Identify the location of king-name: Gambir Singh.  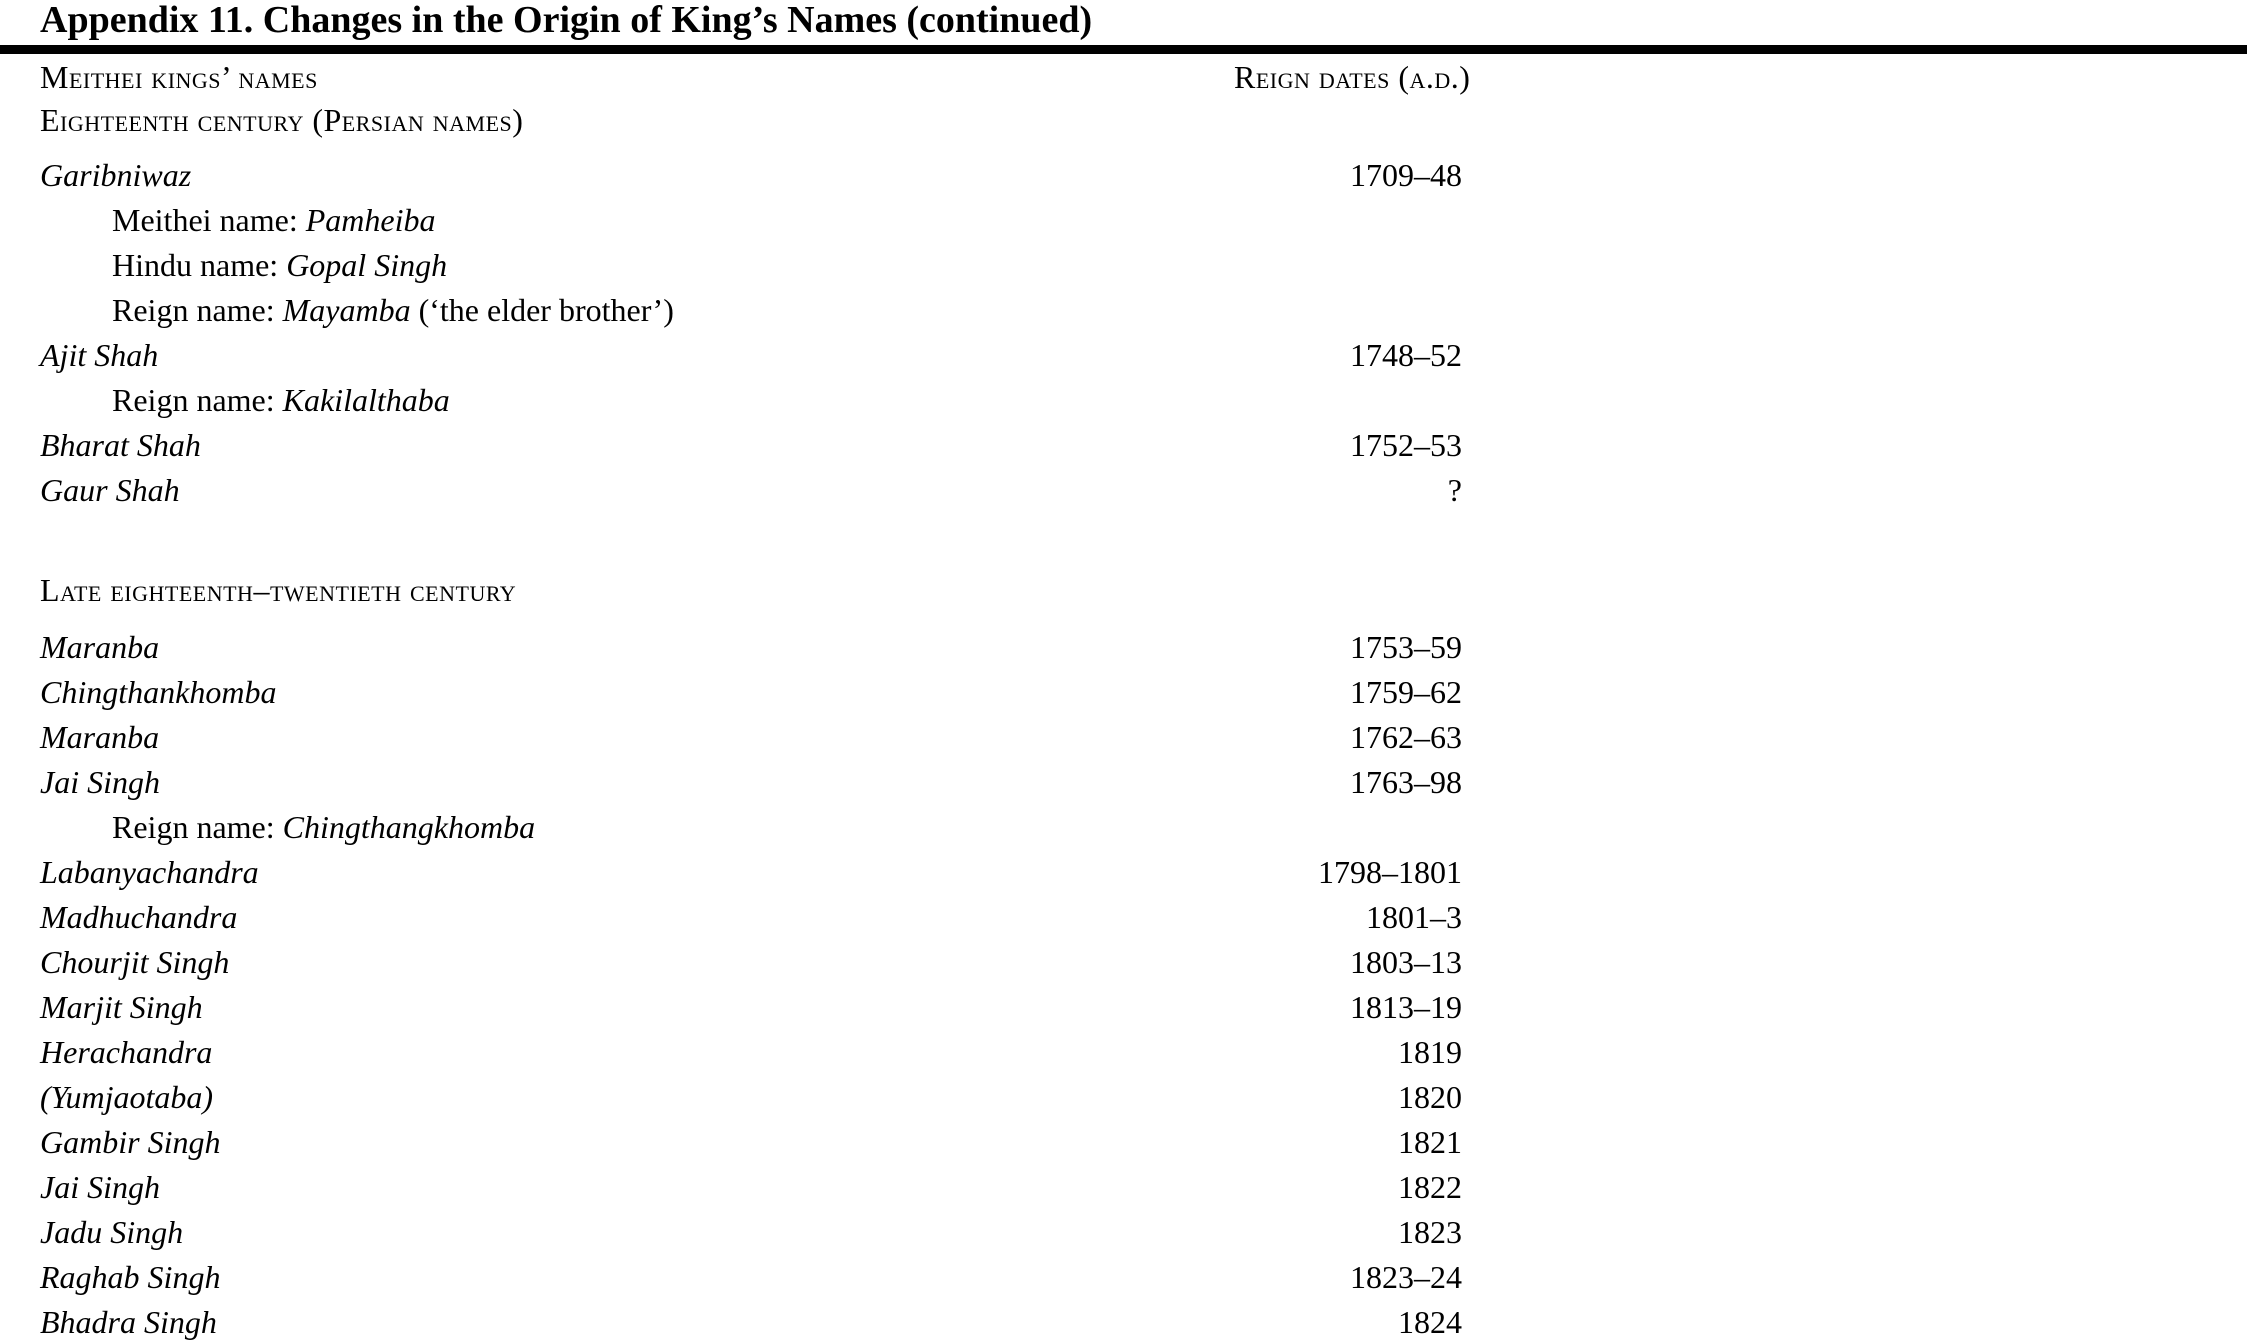
(130, 1142).